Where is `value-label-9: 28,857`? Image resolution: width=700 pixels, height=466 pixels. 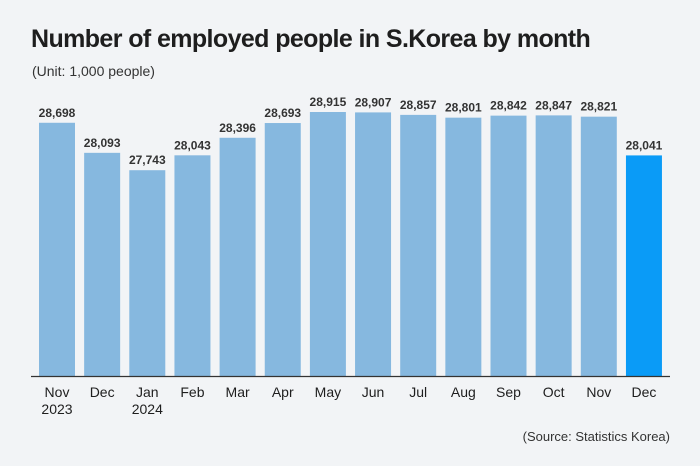
value-label-9: 28,857 is located at coordinates (418, 105).